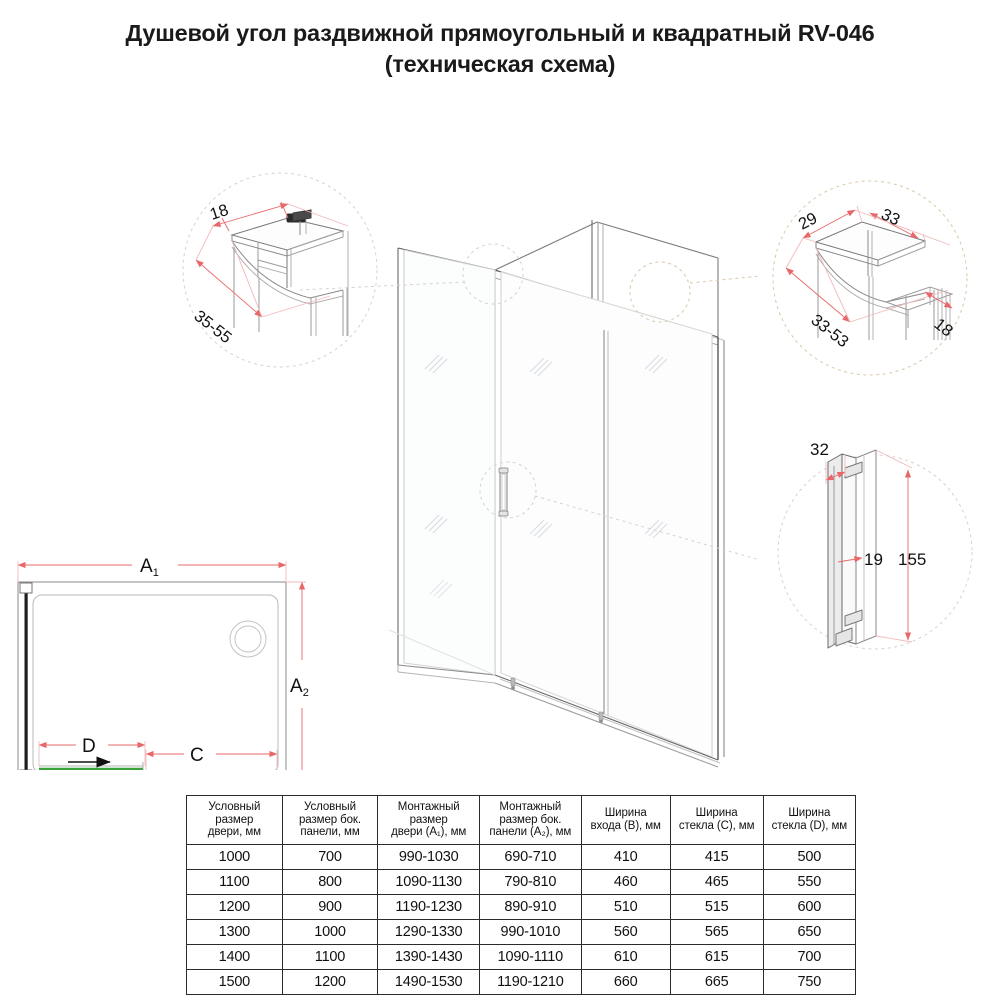 This screenshot has height=1000, width=1000. Describe the element at coordinates (530, 856) in the screenshot. I see `table-cell: 690-710` at that location.